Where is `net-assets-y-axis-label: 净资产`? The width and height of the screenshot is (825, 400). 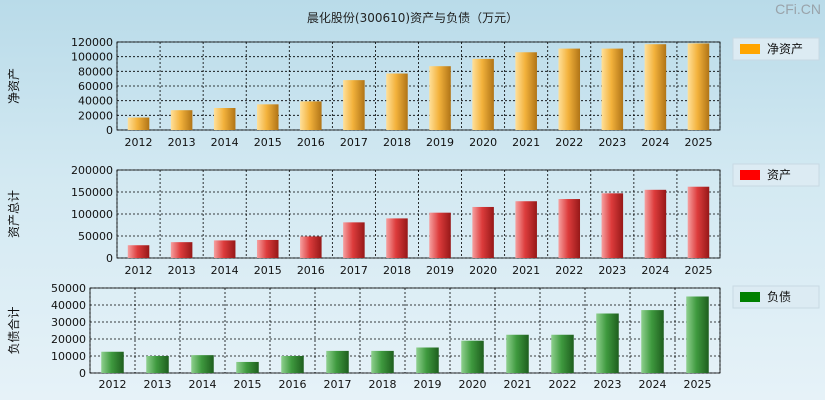 net-assets-y-axis-label: 净资产 is located at coordinates (14, 86).